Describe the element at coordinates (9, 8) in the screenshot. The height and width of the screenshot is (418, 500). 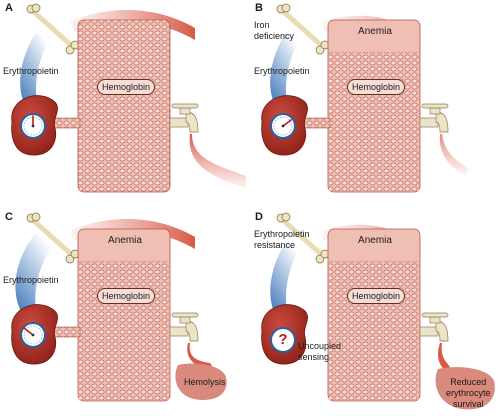
I see `panel-letter: A` at that location.